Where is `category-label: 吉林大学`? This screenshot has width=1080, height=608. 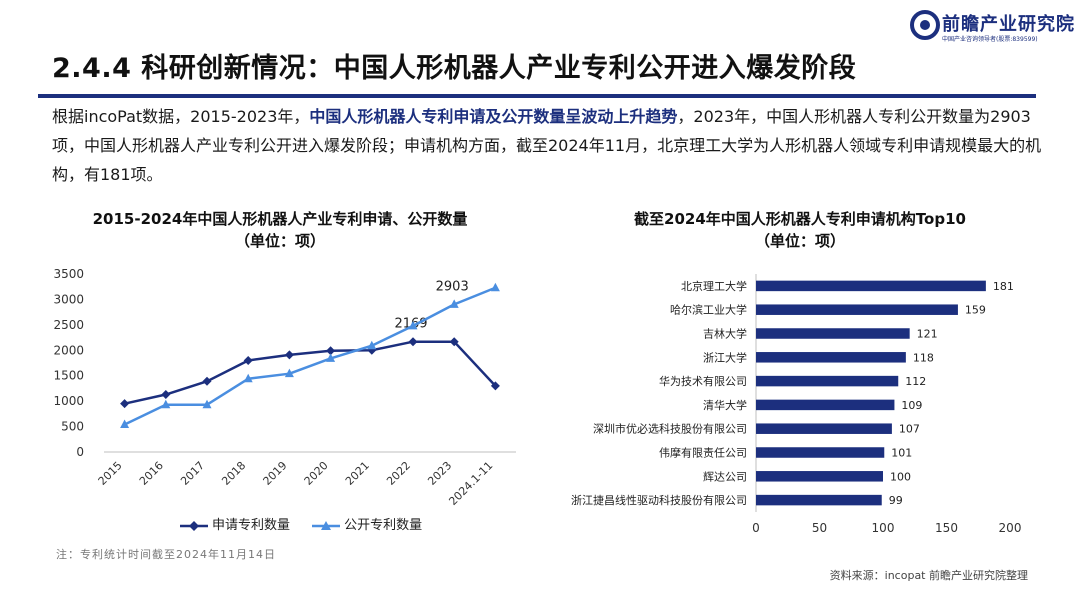 category-label: 吉林大学 is located at coordinates (725, 334).